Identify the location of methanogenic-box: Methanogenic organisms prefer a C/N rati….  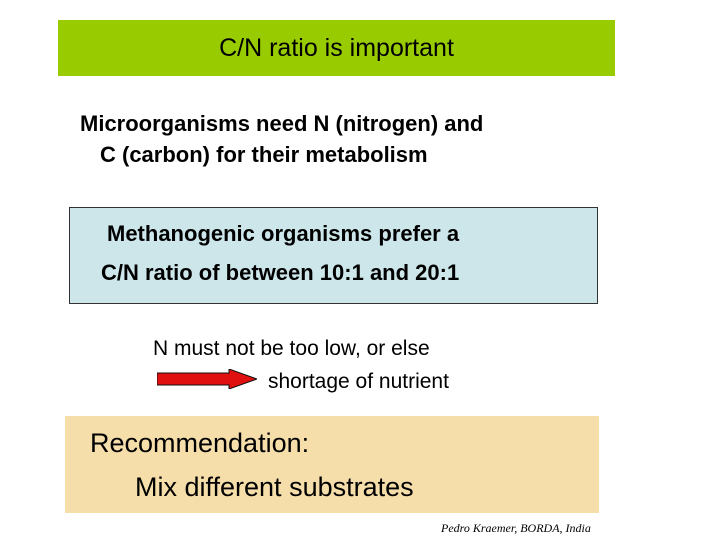
(333, 255).